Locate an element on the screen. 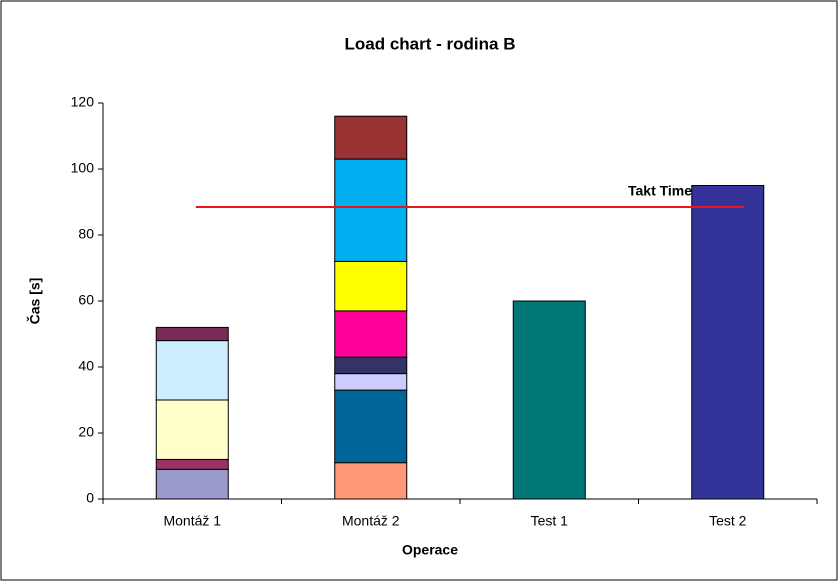 This screenshot has height=582, width=839. x-tick-label: Montáž 2 is located at coordinates (371, 521).